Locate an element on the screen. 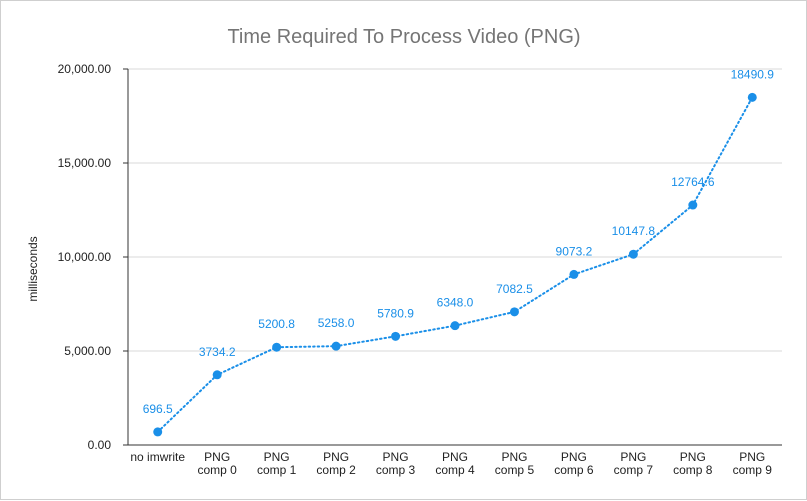 The height and width of the screenshot is (501, 807). y-tick-label: 15,000.00 is located at coordinates (85, 163).